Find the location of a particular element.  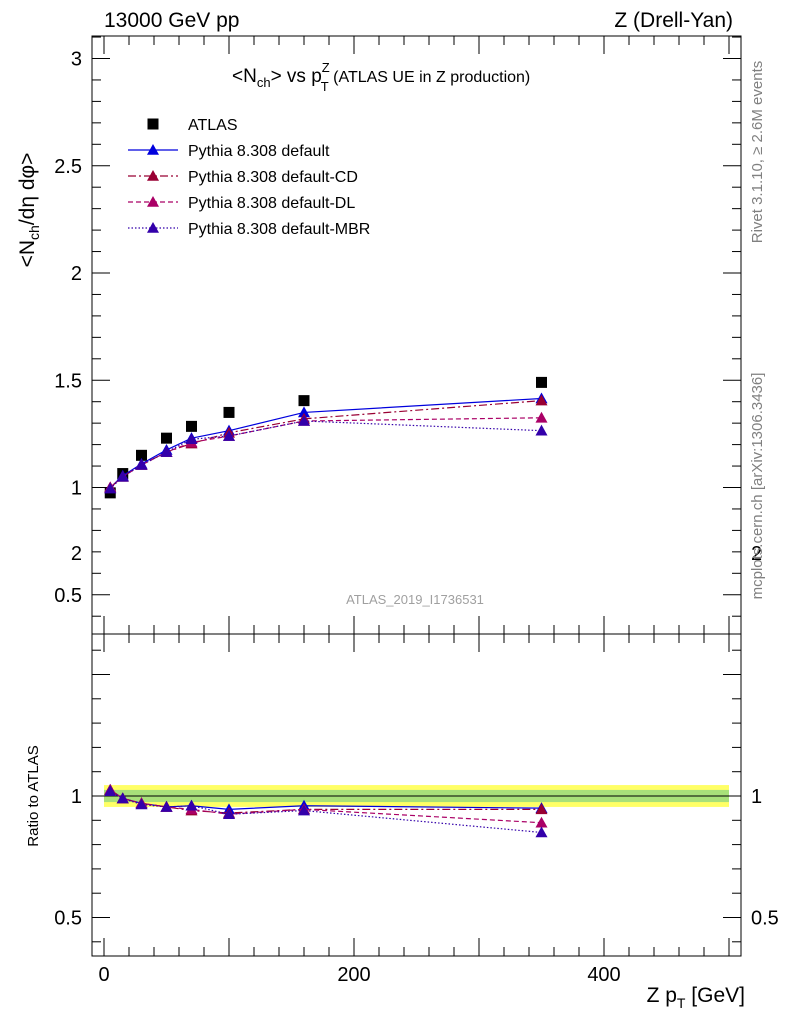

legend-label-data: ATLAS is located at coordinates (213, 125).